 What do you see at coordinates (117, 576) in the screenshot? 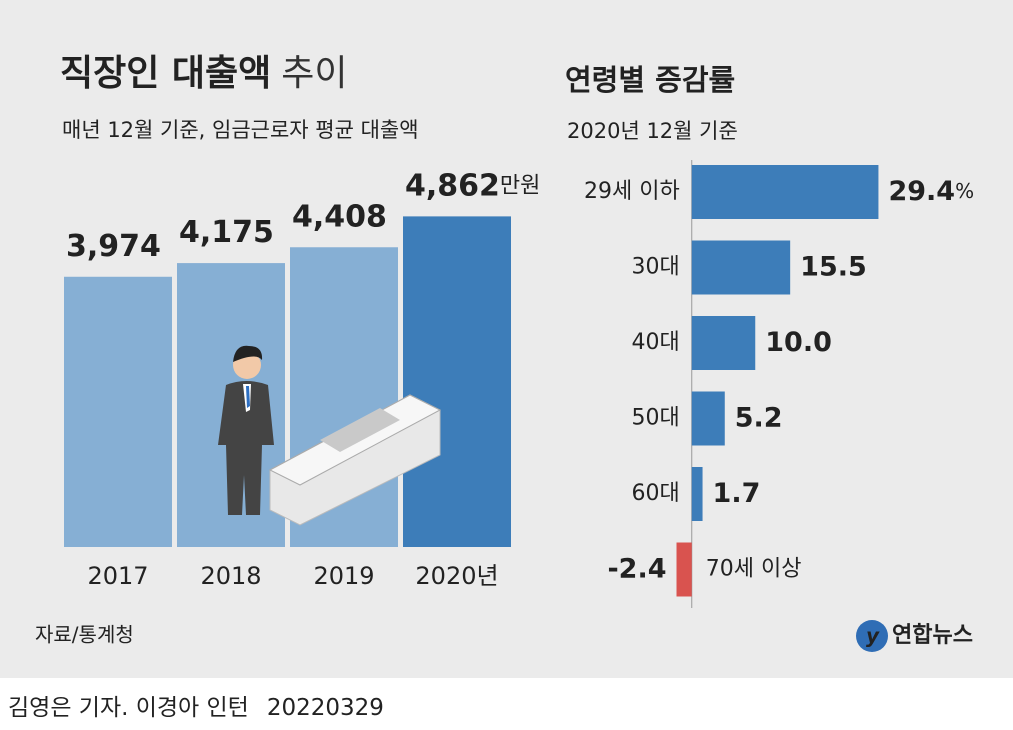
I see `x-tick-label: 2017` at bounding box center [117, 576].